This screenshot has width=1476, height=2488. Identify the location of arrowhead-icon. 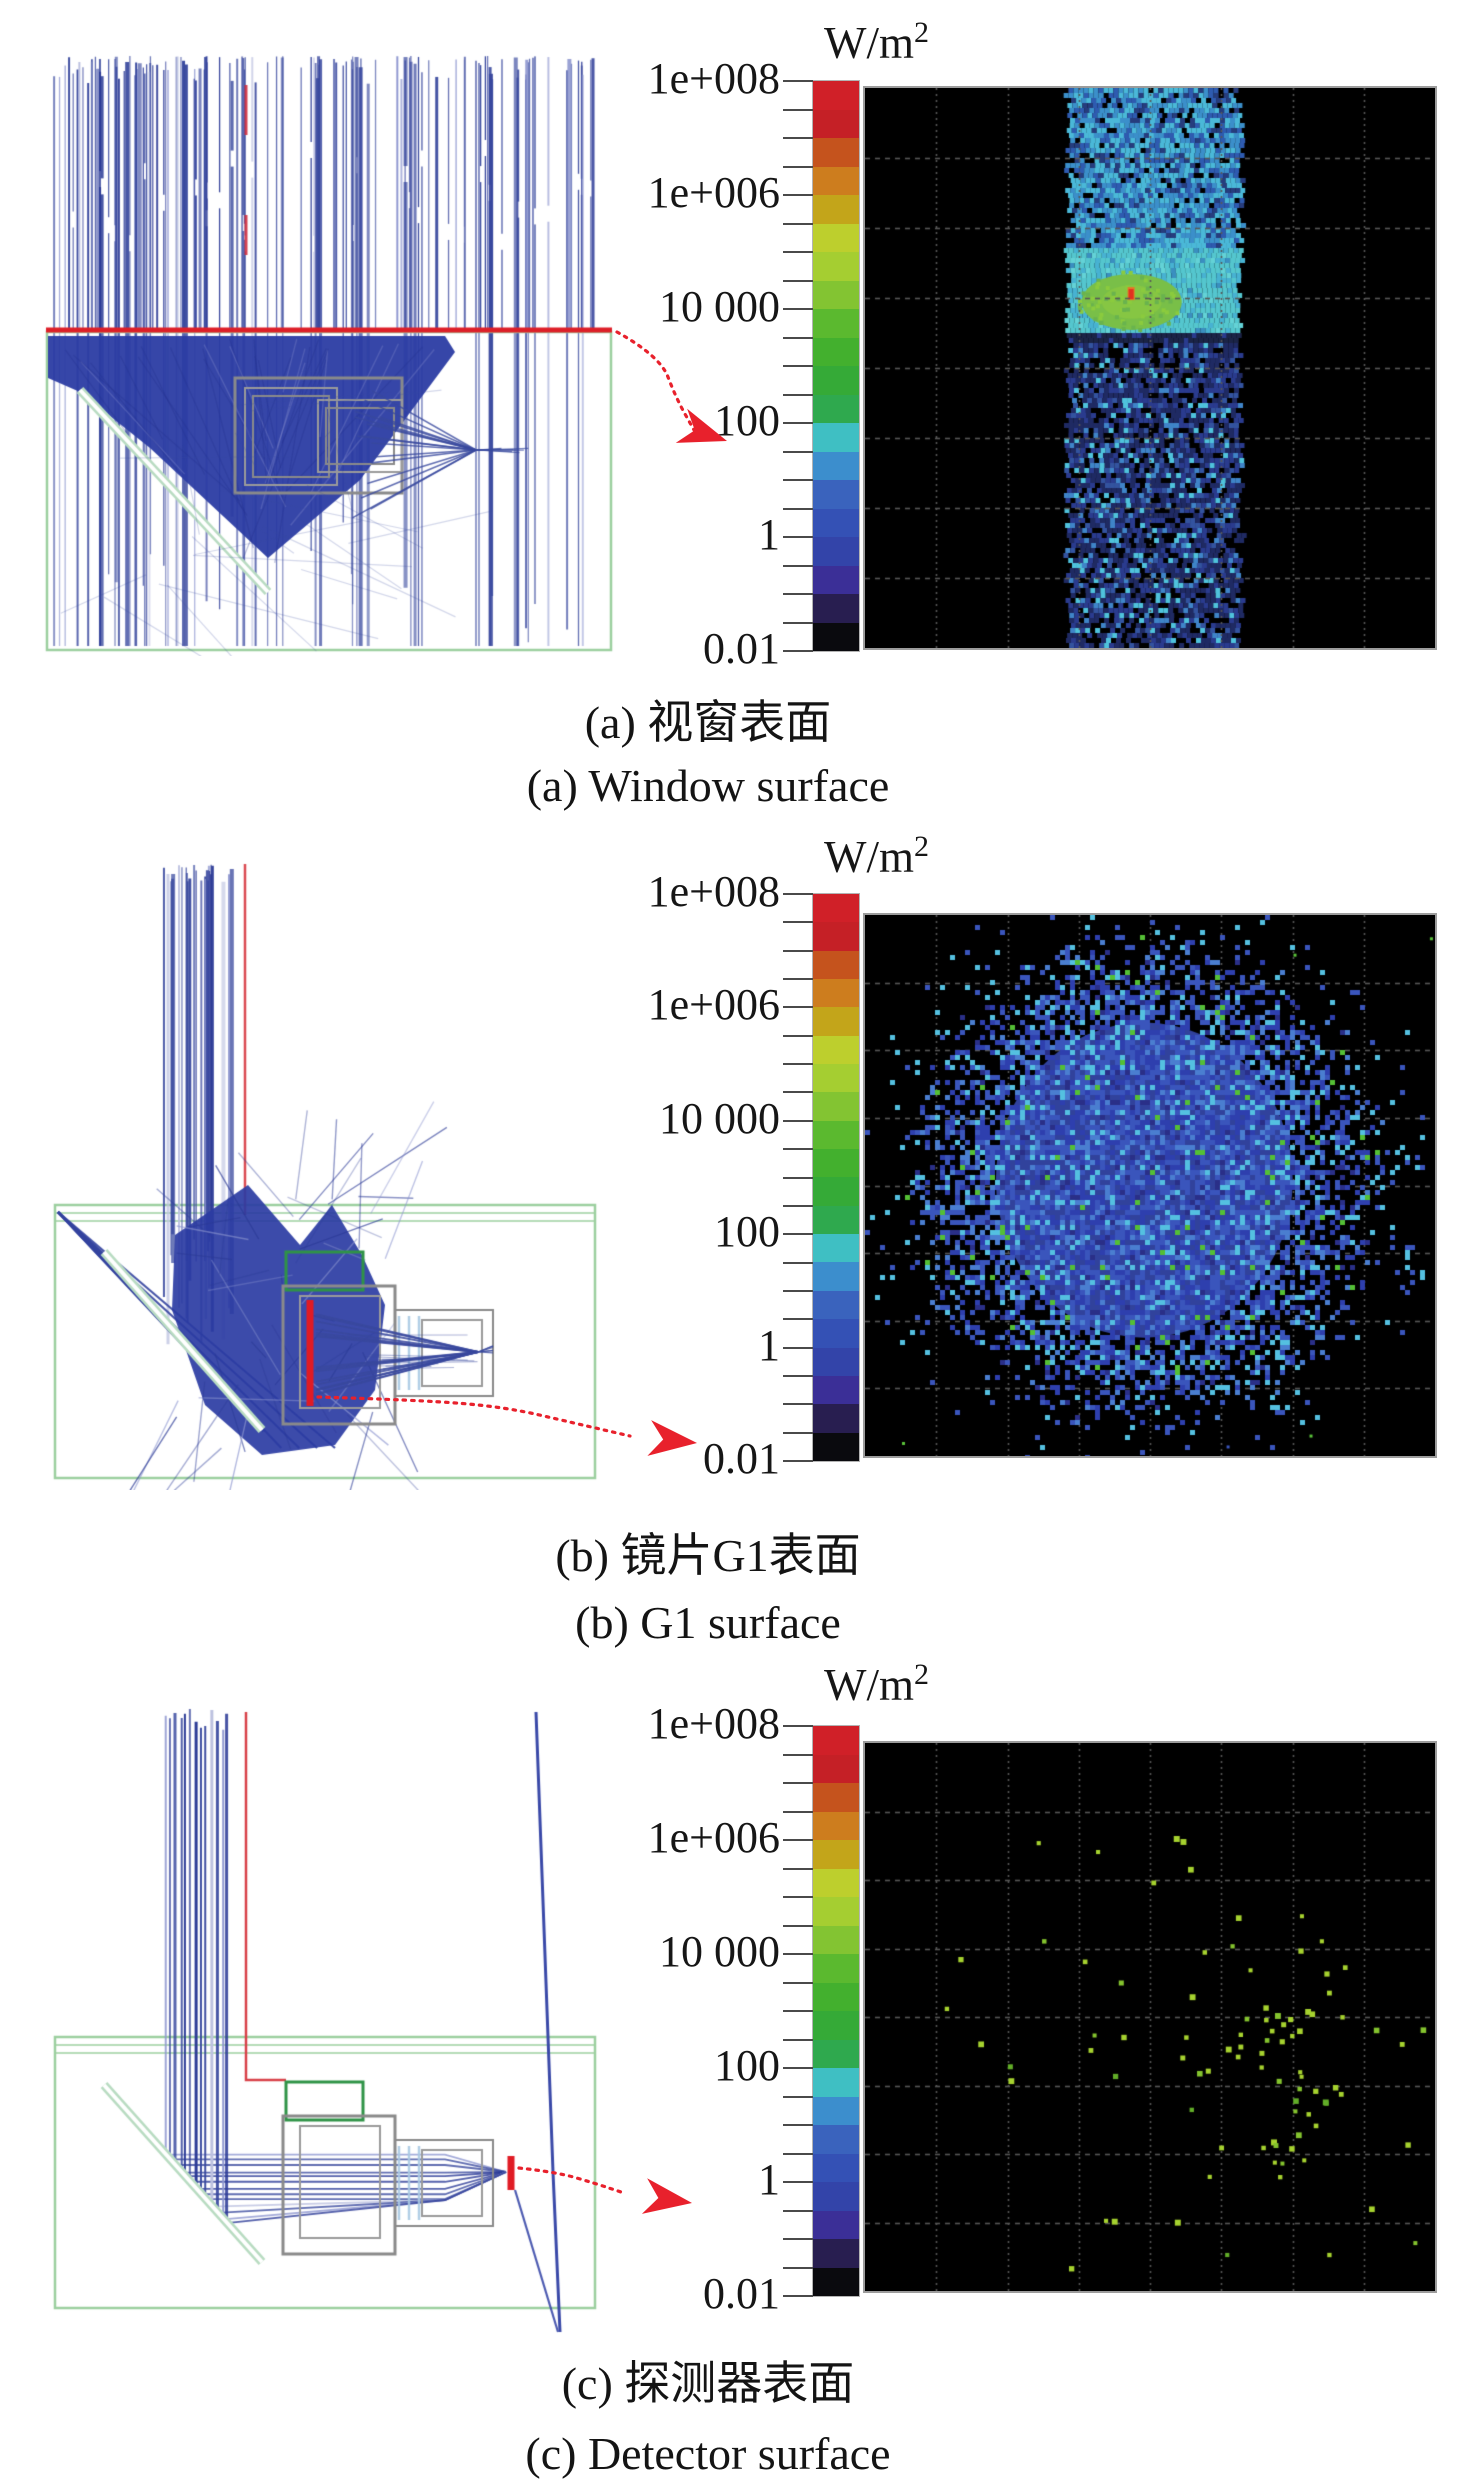
(701, 425).